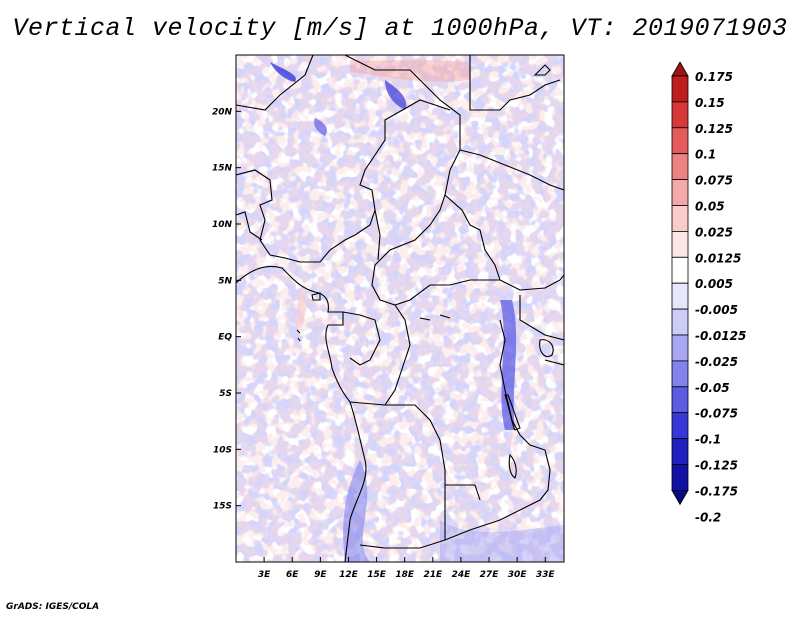 The width and height of the screenshot is (800, 618). Describe the element at coordinates (680, 497) in the screenshot. I see `colorbar-bottom-arrow` at that location.